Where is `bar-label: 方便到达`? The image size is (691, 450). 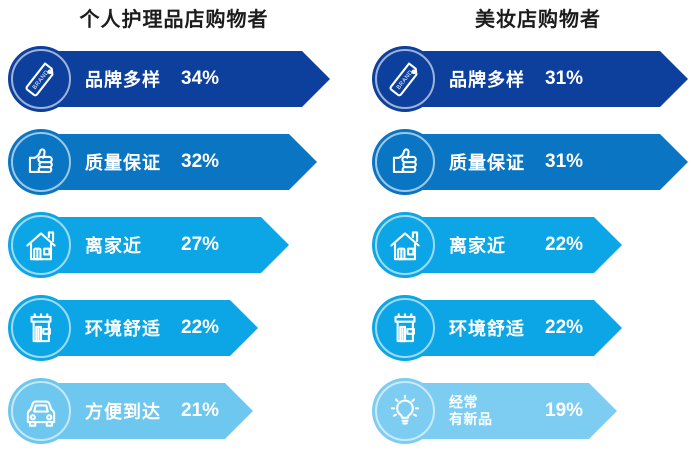 bar-label: 方便到达 is located at coordinates (123, 412).